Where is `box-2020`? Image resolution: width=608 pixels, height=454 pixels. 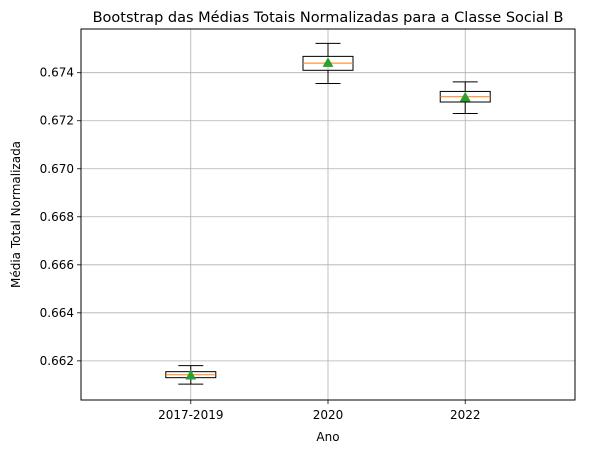 box-2020 is located at coordinates (328, 63).